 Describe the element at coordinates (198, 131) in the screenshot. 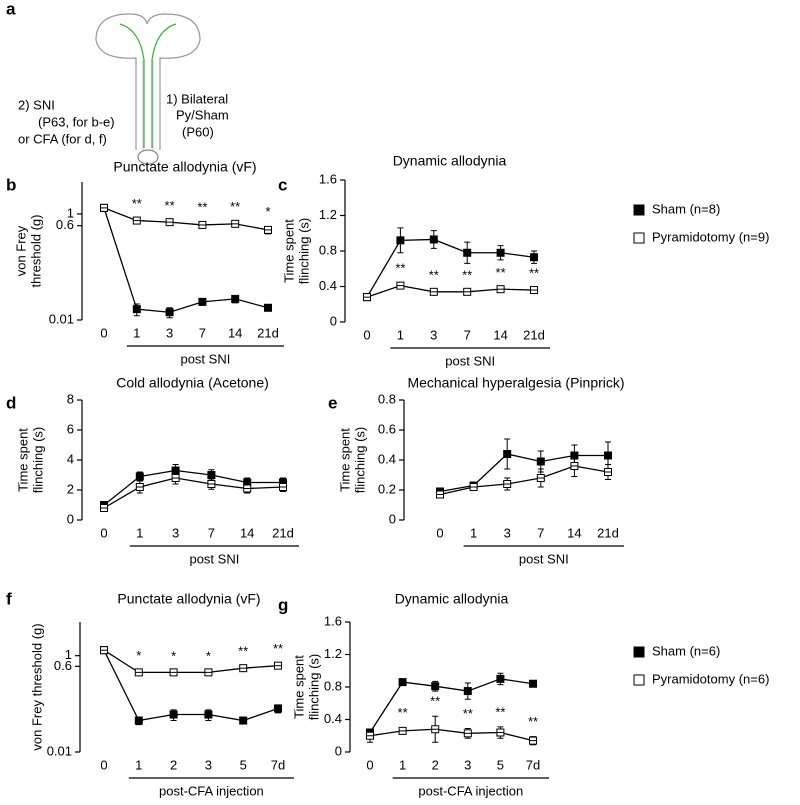

I see `diagram-label: (P60)` at that location.